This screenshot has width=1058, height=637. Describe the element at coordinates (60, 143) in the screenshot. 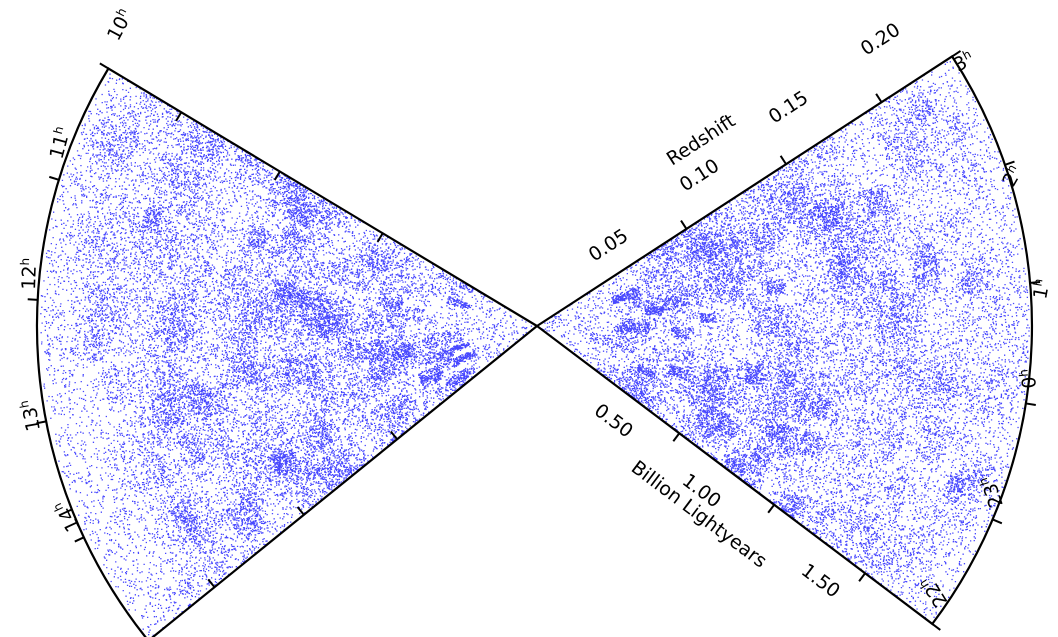

I see `hour-label-11: 11h` at that location.